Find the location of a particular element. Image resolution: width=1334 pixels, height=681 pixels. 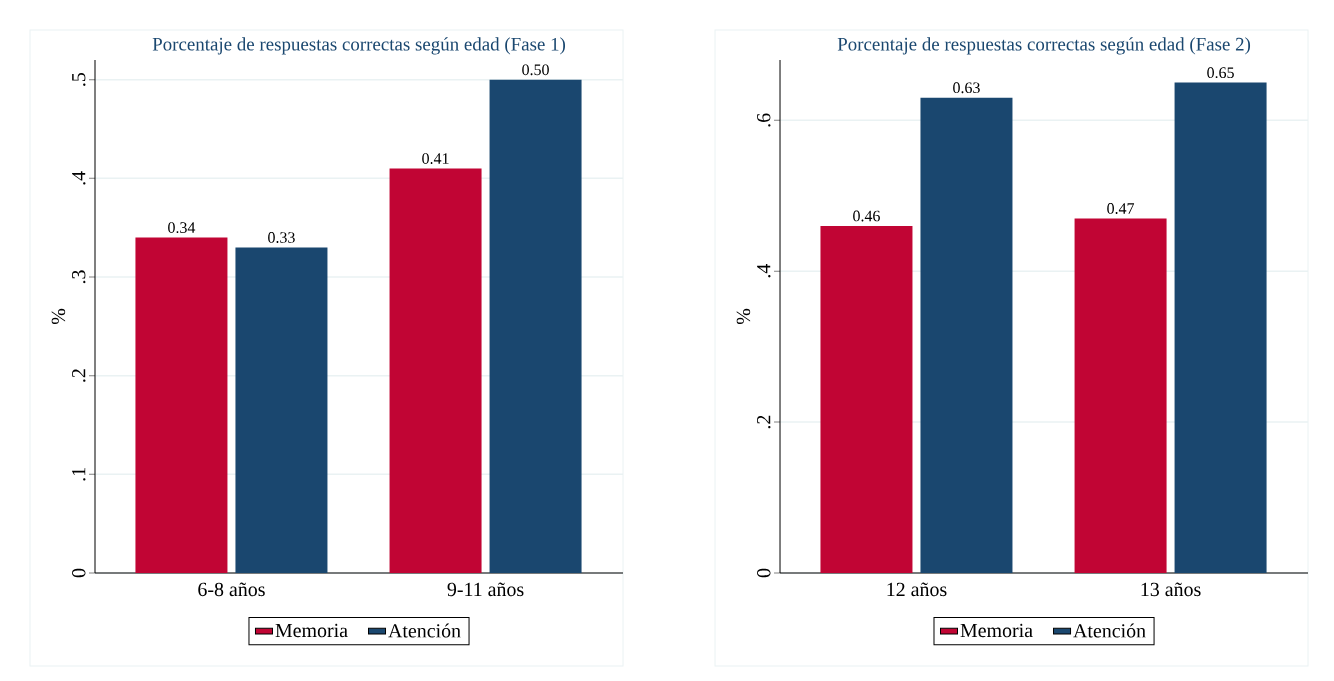

x-tick-label: 6-8 años is located at coordinates (231, 589).